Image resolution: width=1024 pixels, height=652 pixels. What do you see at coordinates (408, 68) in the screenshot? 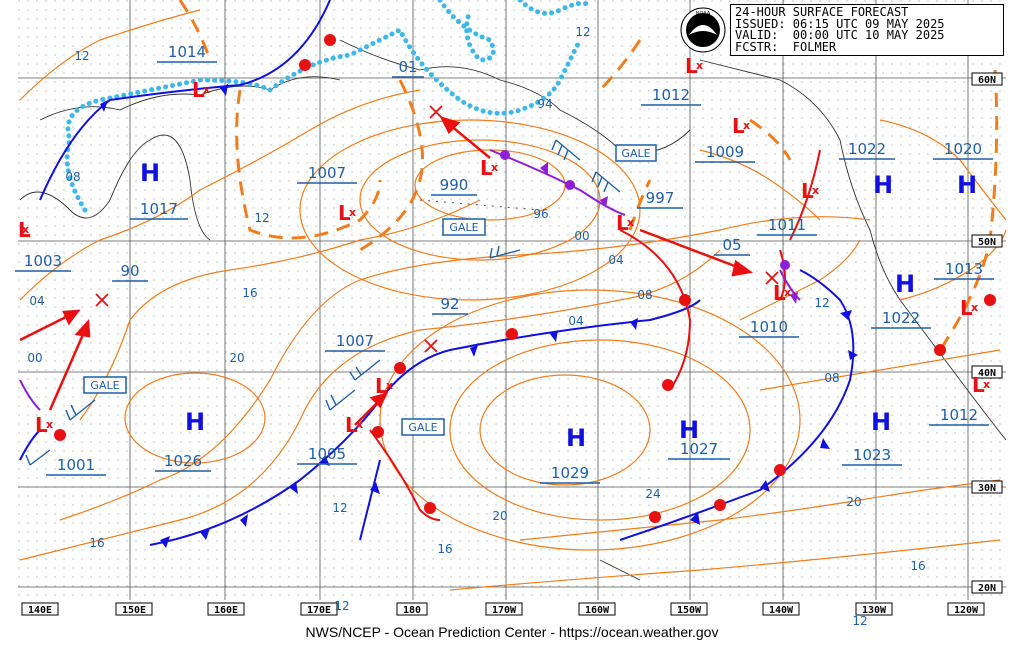
I see `pressure-label: 01` at bounding box center [408, 68].